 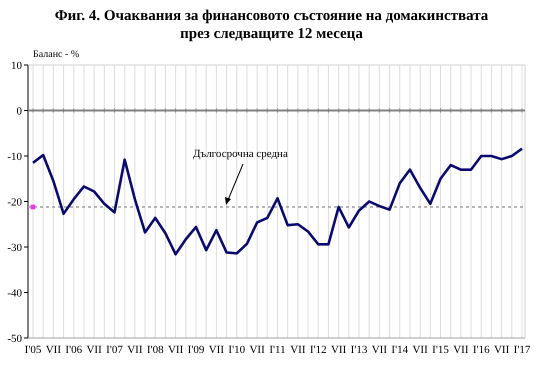 I want to click on x-tick-label: I'07, so click(x=115, y=350).